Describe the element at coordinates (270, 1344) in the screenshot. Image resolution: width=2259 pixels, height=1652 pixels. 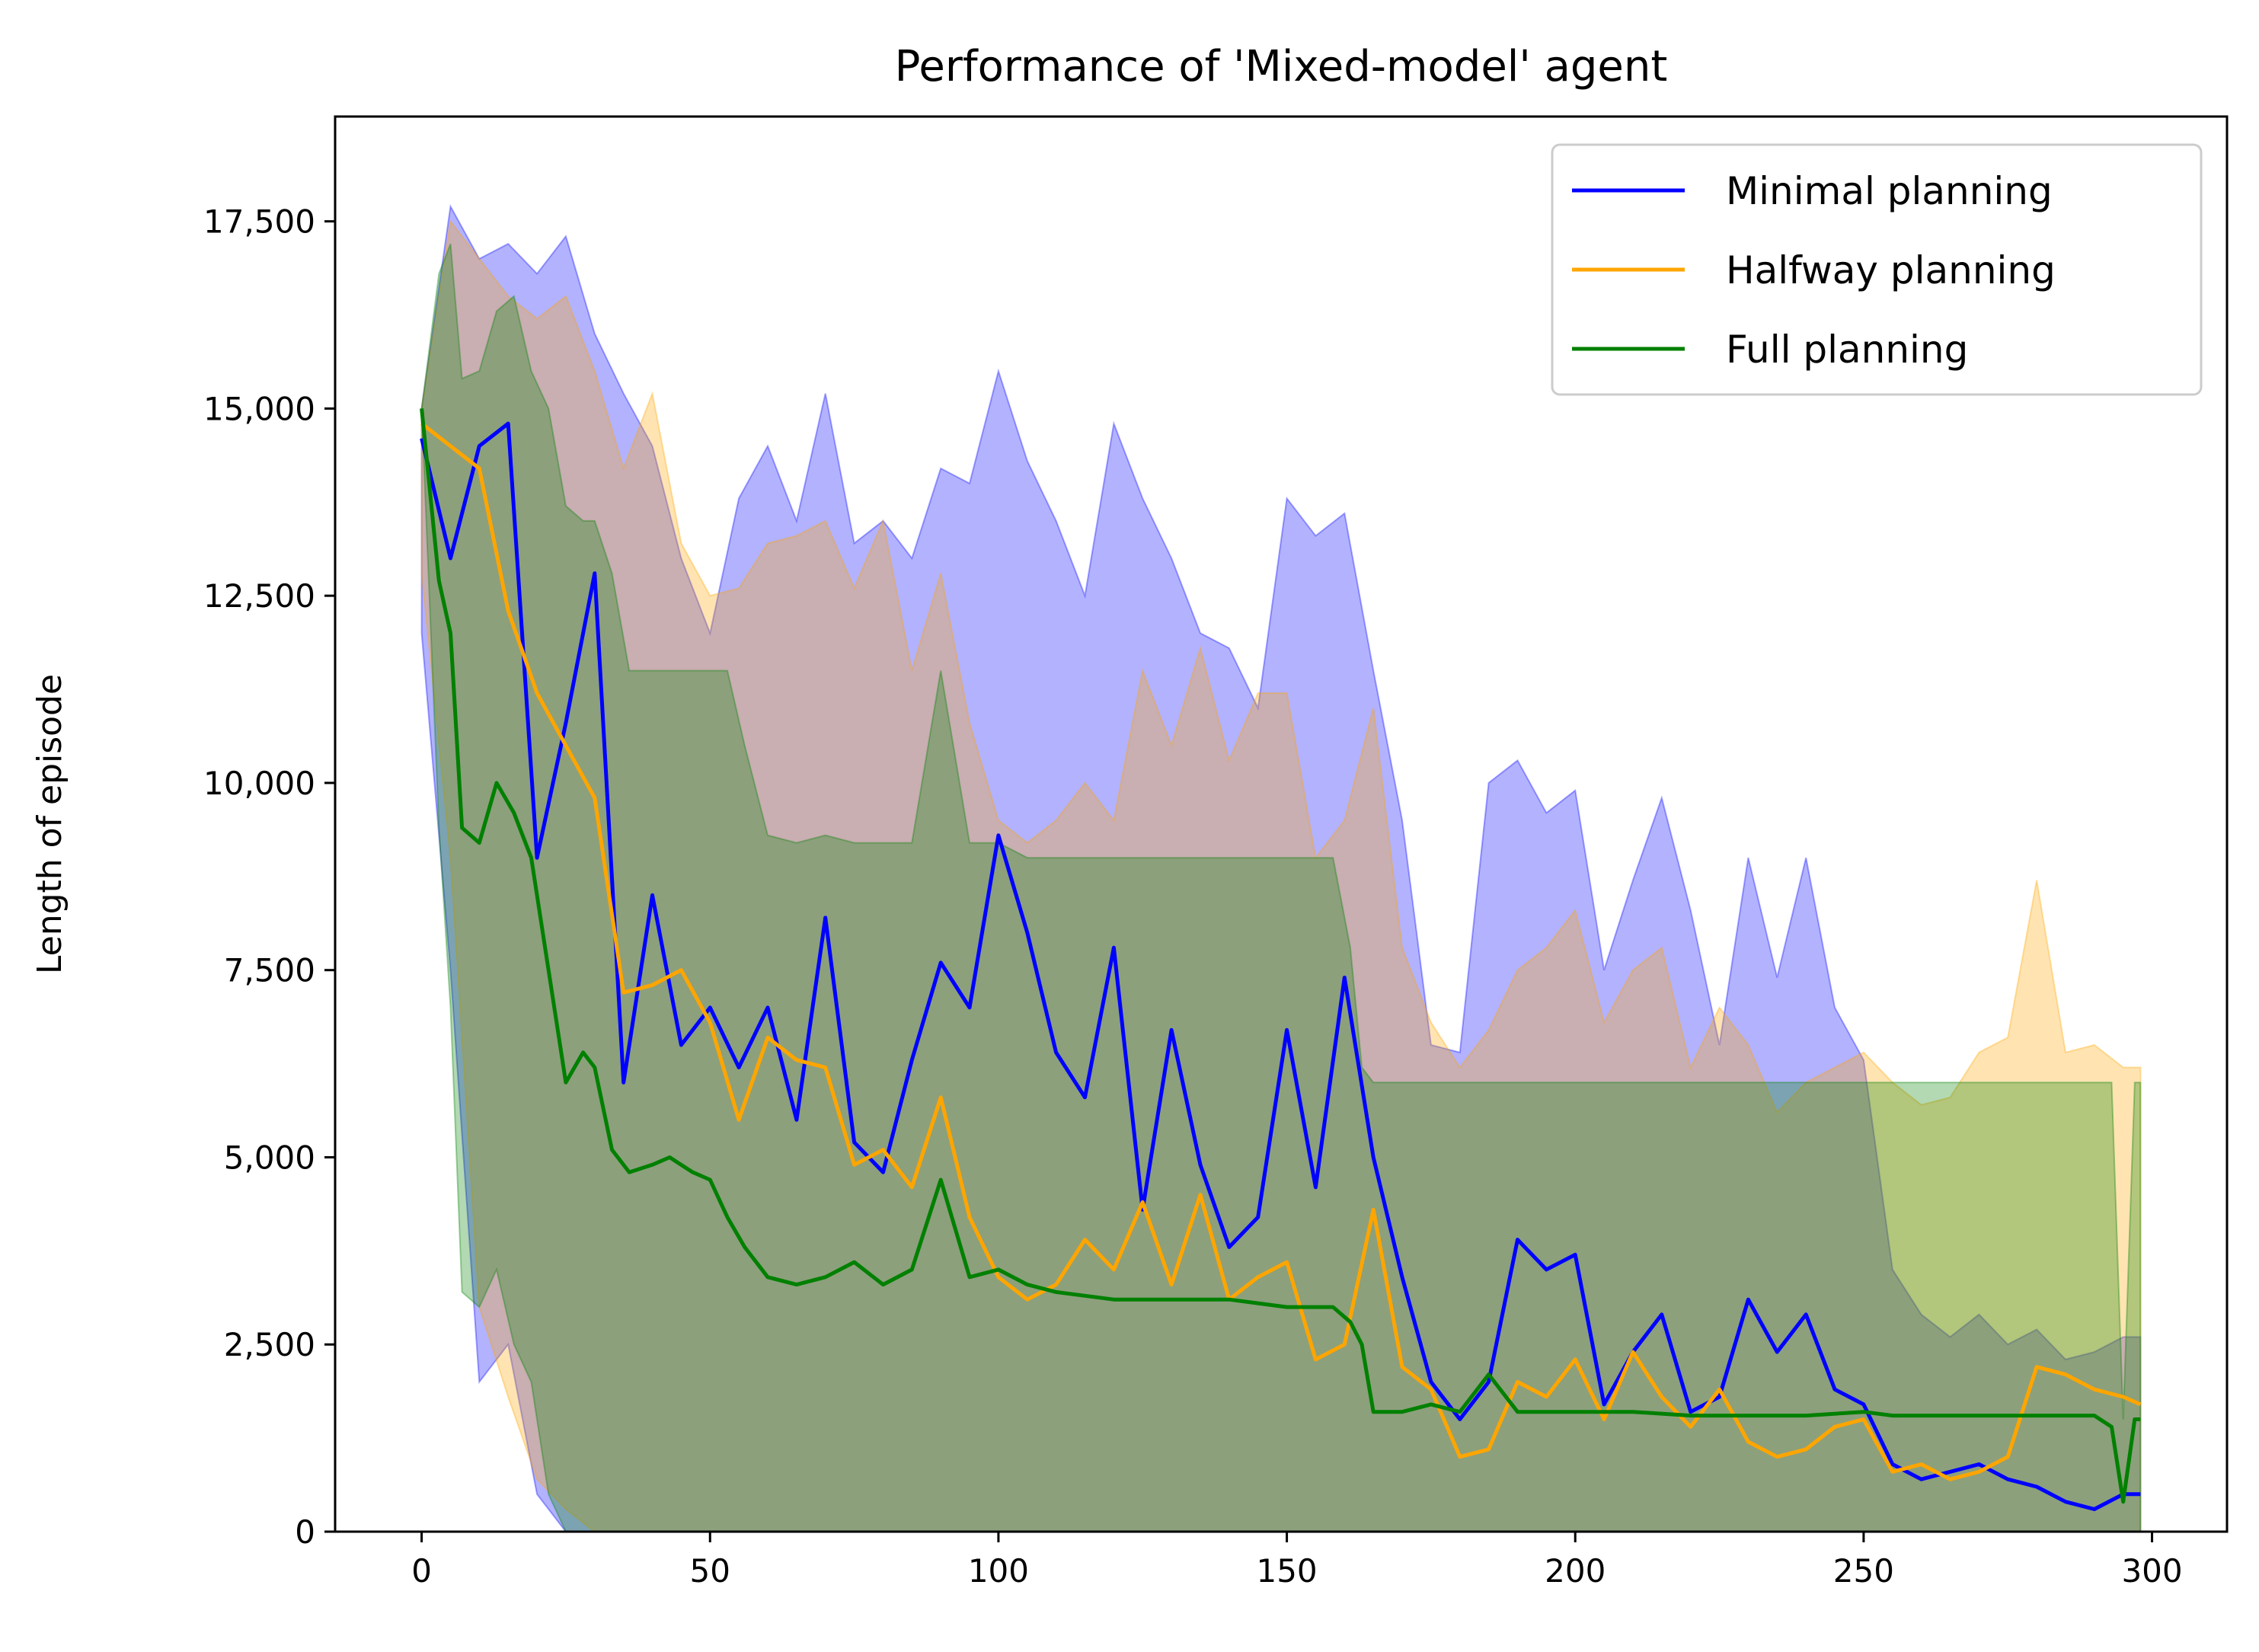
I see `y-tick-label: 2,500` at that location.